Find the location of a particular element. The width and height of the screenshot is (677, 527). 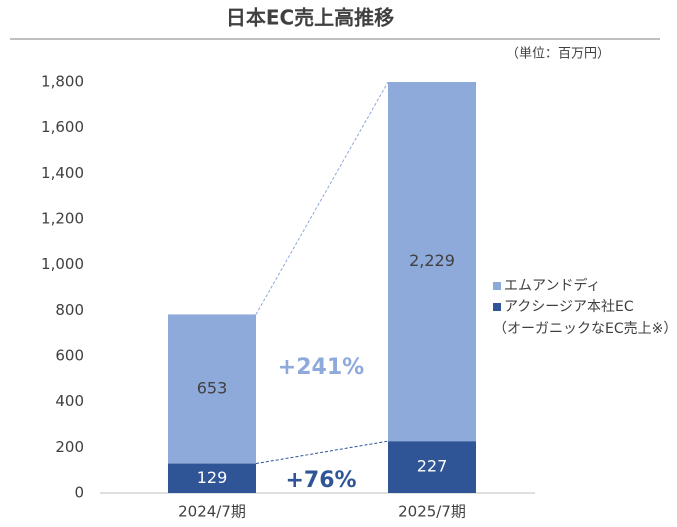

y-tick-label: 1,400 is located at coordinates (62, 173).